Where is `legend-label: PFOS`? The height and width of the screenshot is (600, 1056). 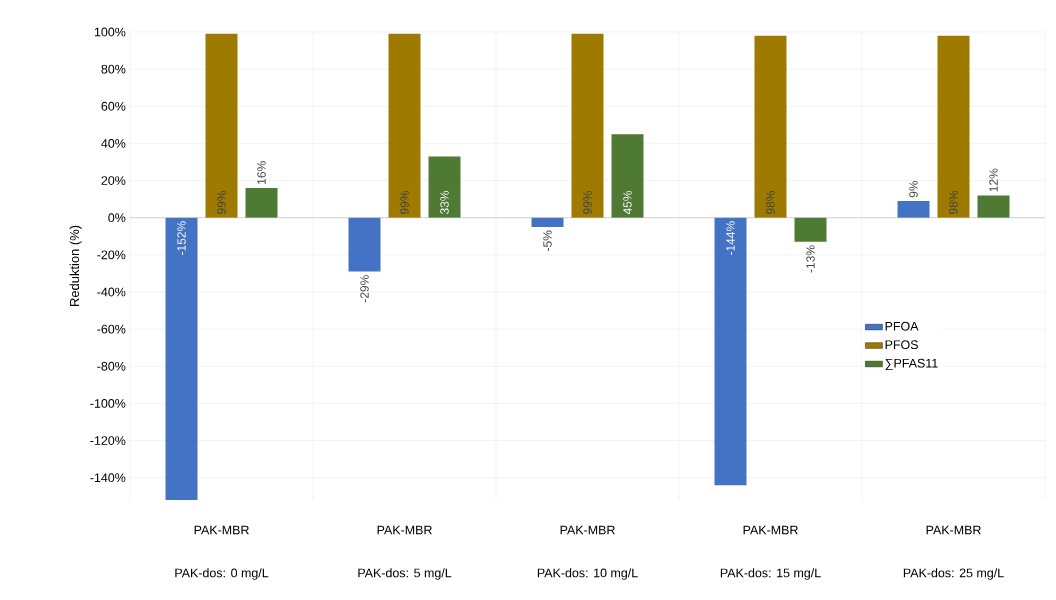
legend-label: PFOS is located at coordinates (901, 345).